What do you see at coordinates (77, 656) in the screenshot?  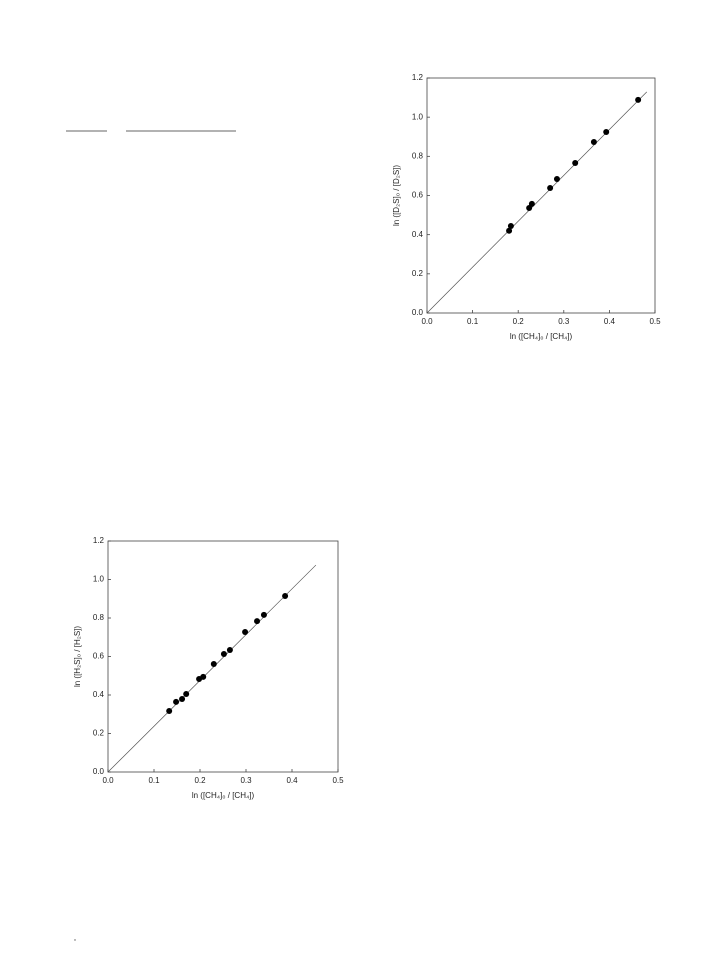 I see `y-axis-label: ln ([H₂S]₀ / [H₂S])` at bounding box center [77, 656].